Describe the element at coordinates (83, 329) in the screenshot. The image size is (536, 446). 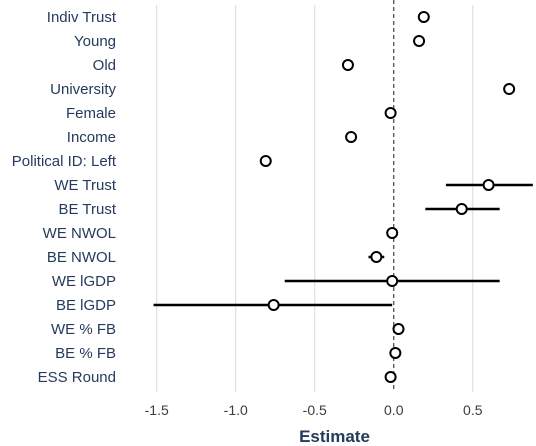
I see `y-label-we-fb: WE % FB` at that location.